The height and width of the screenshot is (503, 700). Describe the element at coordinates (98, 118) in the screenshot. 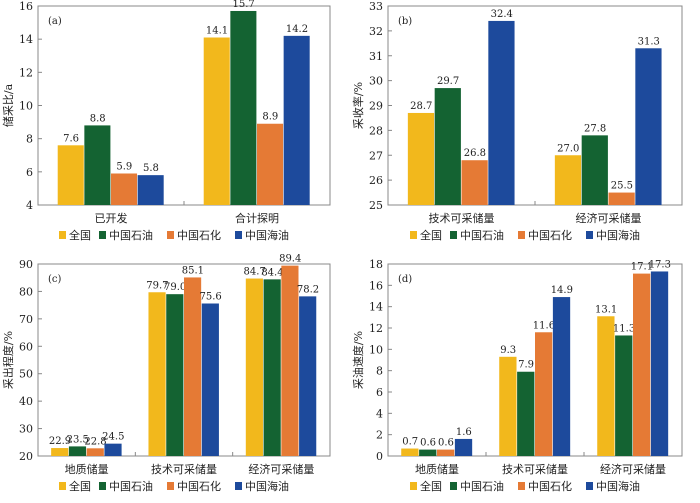

I see `data-label: 8.8` at that location.